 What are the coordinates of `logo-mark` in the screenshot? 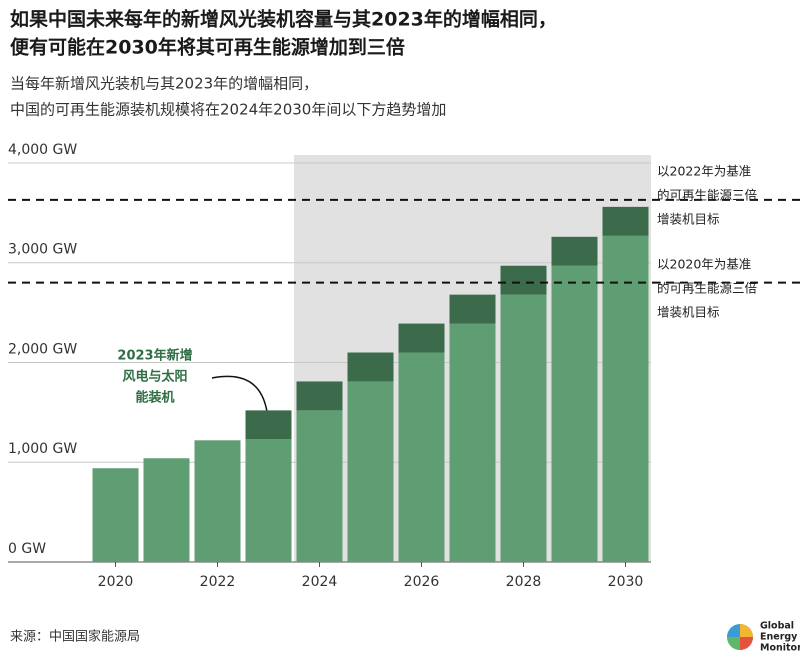 It's located at (740, 637).